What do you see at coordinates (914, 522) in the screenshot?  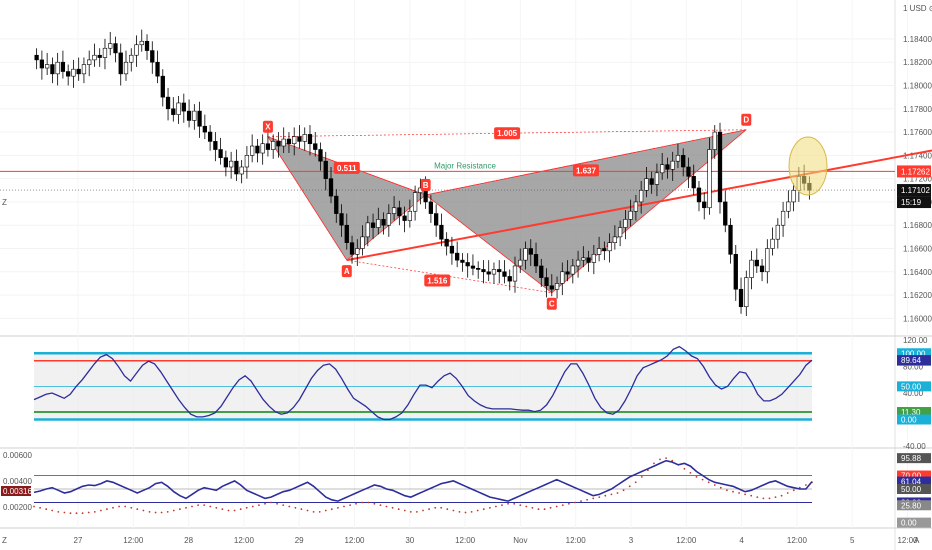 I see `osc2-right-tag: 0.00` at bounding box center [914, 522].